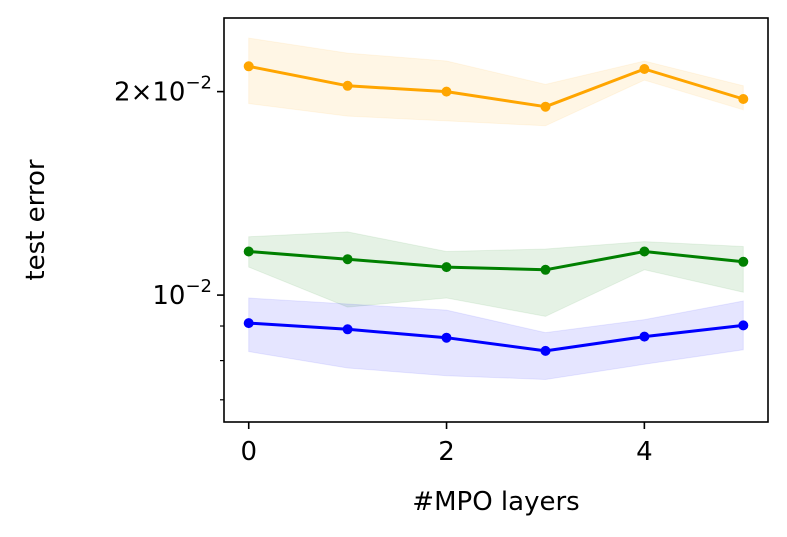  Describe the element at coordinates (446, 452) in the screenshot. I see `x-tick-label: 2` at that location.